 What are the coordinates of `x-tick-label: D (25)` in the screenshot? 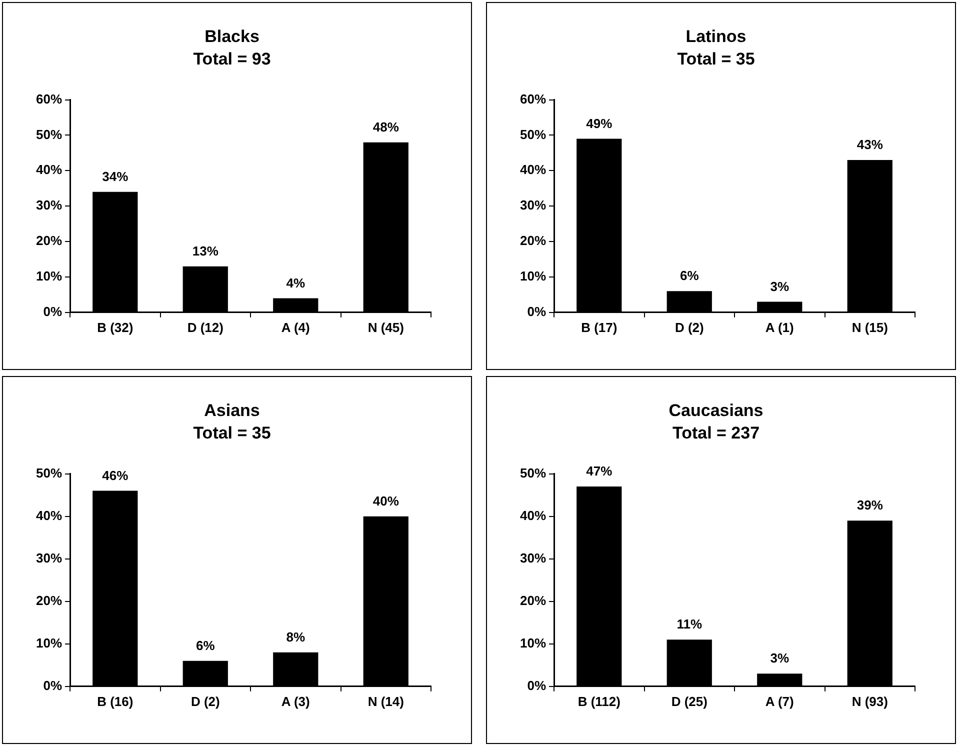 It's located at (689, 701).